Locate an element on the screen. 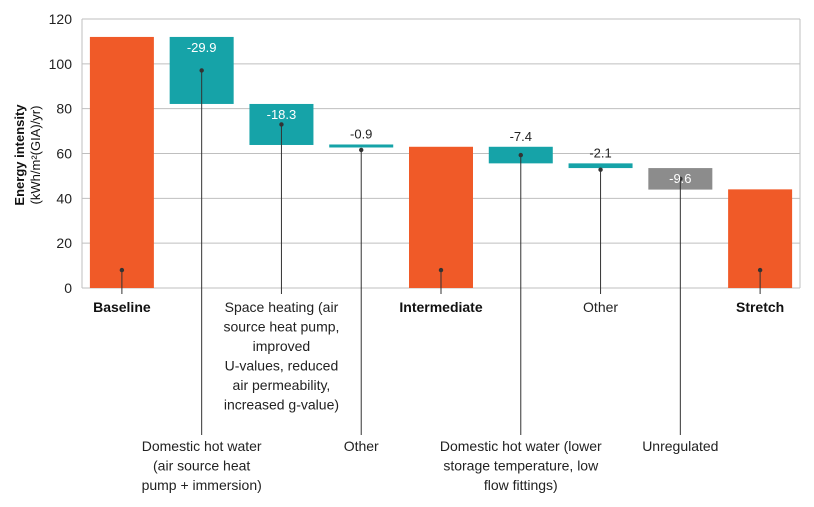 The image size is (814, 507). category-label-intermediate: Intermediate is located at coordinates (440, 307).